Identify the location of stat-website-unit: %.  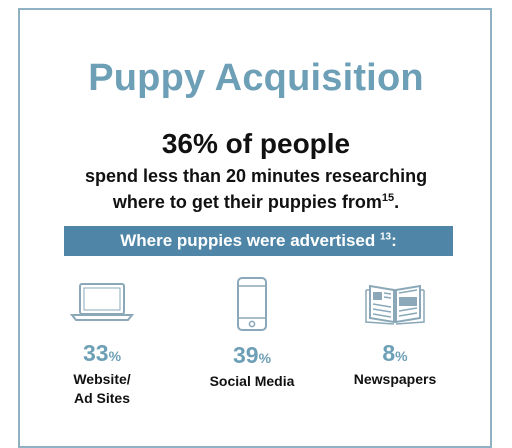
(115, 356).